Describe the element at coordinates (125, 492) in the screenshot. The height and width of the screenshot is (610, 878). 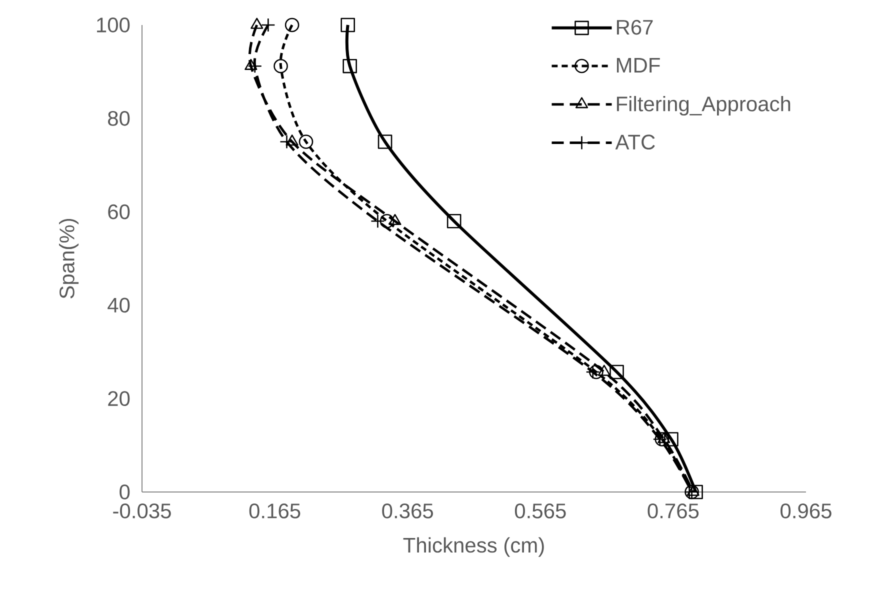
I see `y-tick-label: 0` at that location.